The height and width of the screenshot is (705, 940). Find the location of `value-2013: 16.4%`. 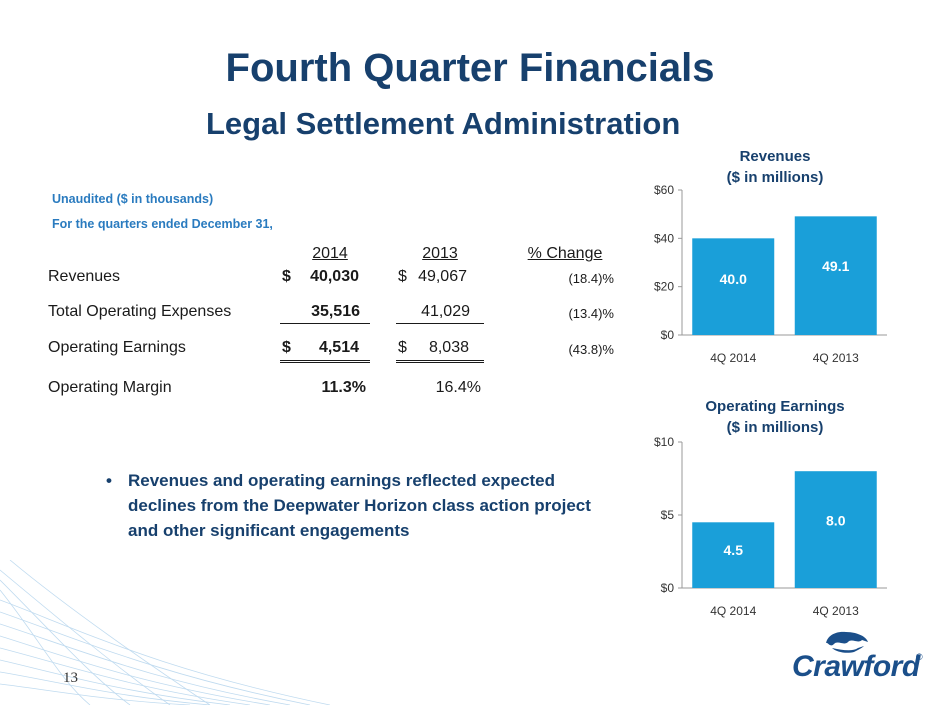

value-2013: 16.4% is located at coordinates (458, 387).